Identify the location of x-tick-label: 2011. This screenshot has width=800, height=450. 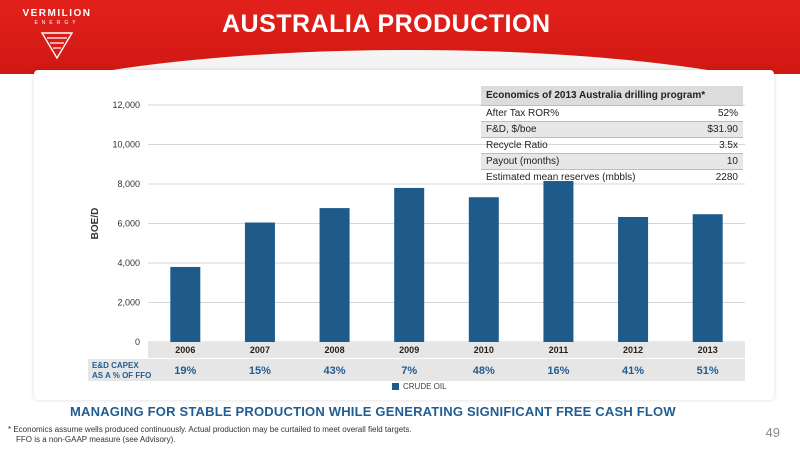
(559, 350).